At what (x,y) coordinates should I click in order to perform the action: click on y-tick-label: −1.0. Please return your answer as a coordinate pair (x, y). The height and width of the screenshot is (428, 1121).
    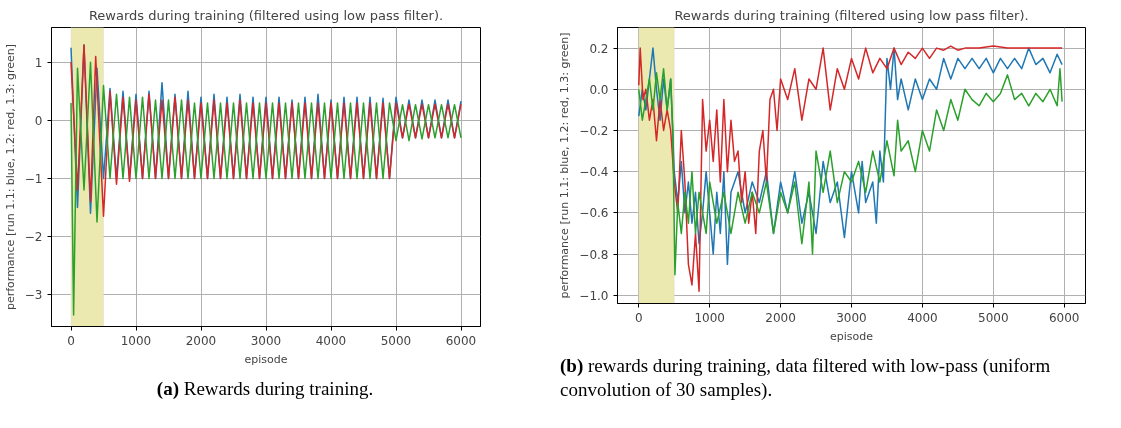
    Looking at the image, I should click on (594, 295).